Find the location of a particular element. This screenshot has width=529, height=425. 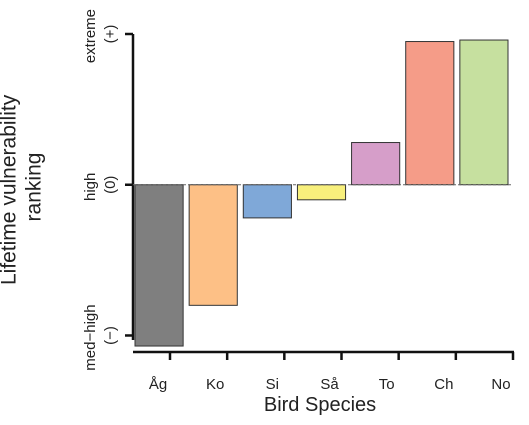

x-tick-label: To is located at coordinates (387, 384).